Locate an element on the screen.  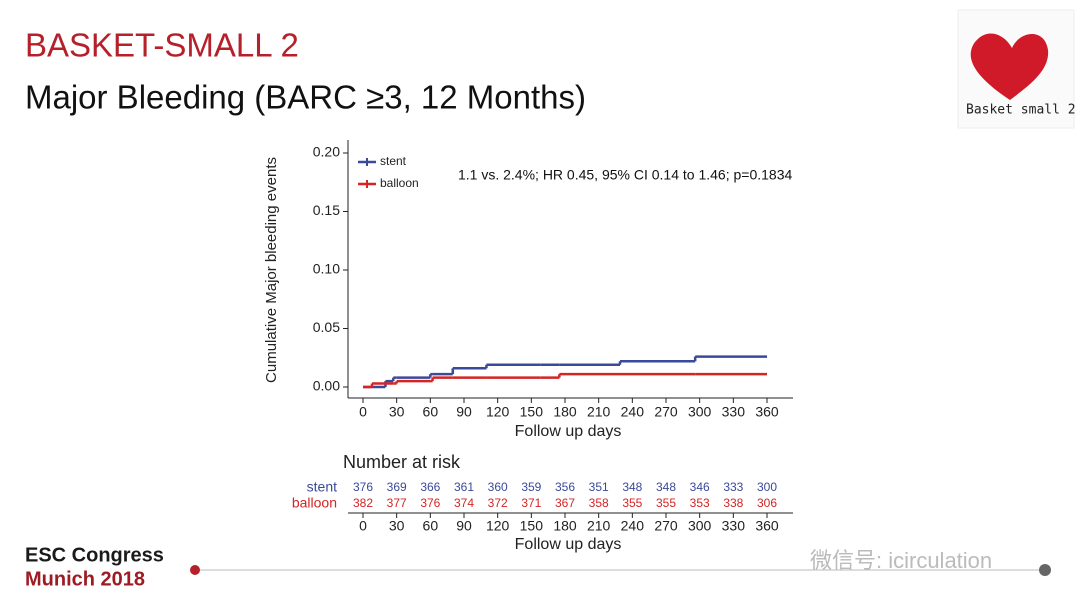
risk-value: 300 is located at coordinates (767, 487).